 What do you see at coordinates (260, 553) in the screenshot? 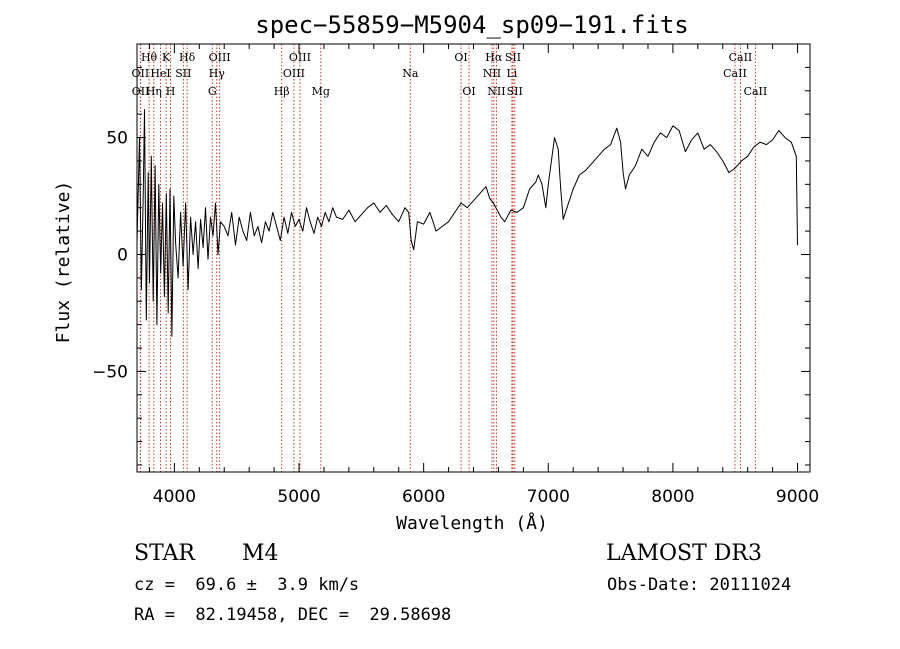
I see `object-subclass: M4` at bounding box center [260, 553].